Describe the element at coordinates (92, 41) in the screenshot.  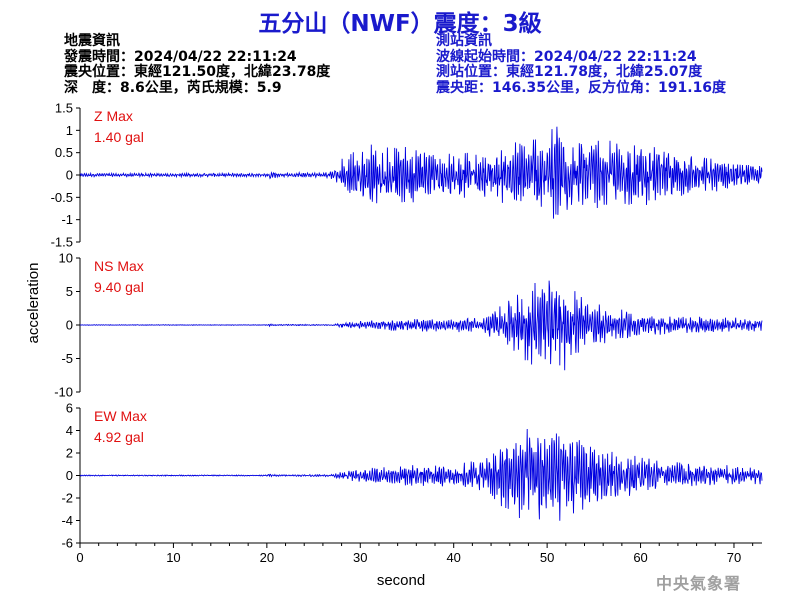
I see `earthquake-info-heading: 地震資訊` at that location.